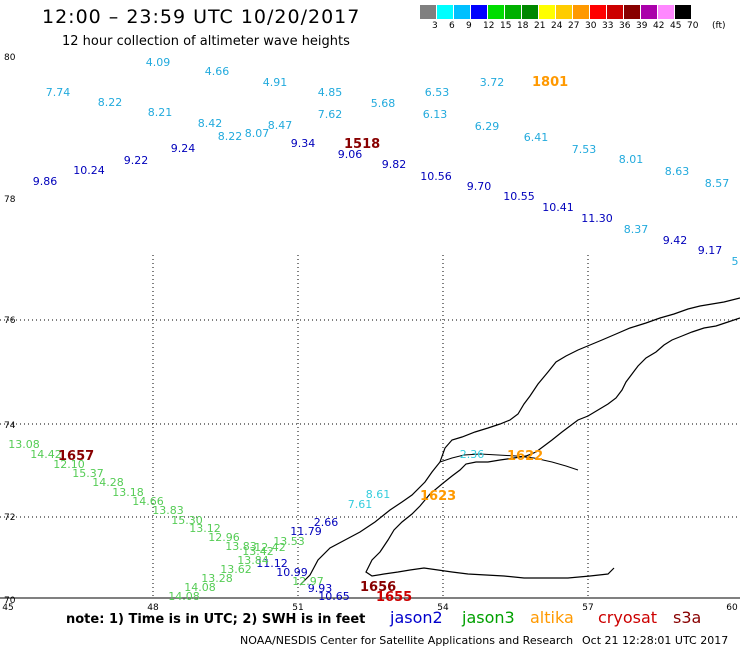 The width and height of the screenshot is (740, 650). I want to click on satellite-jason3: jason3, so click(488, 617).